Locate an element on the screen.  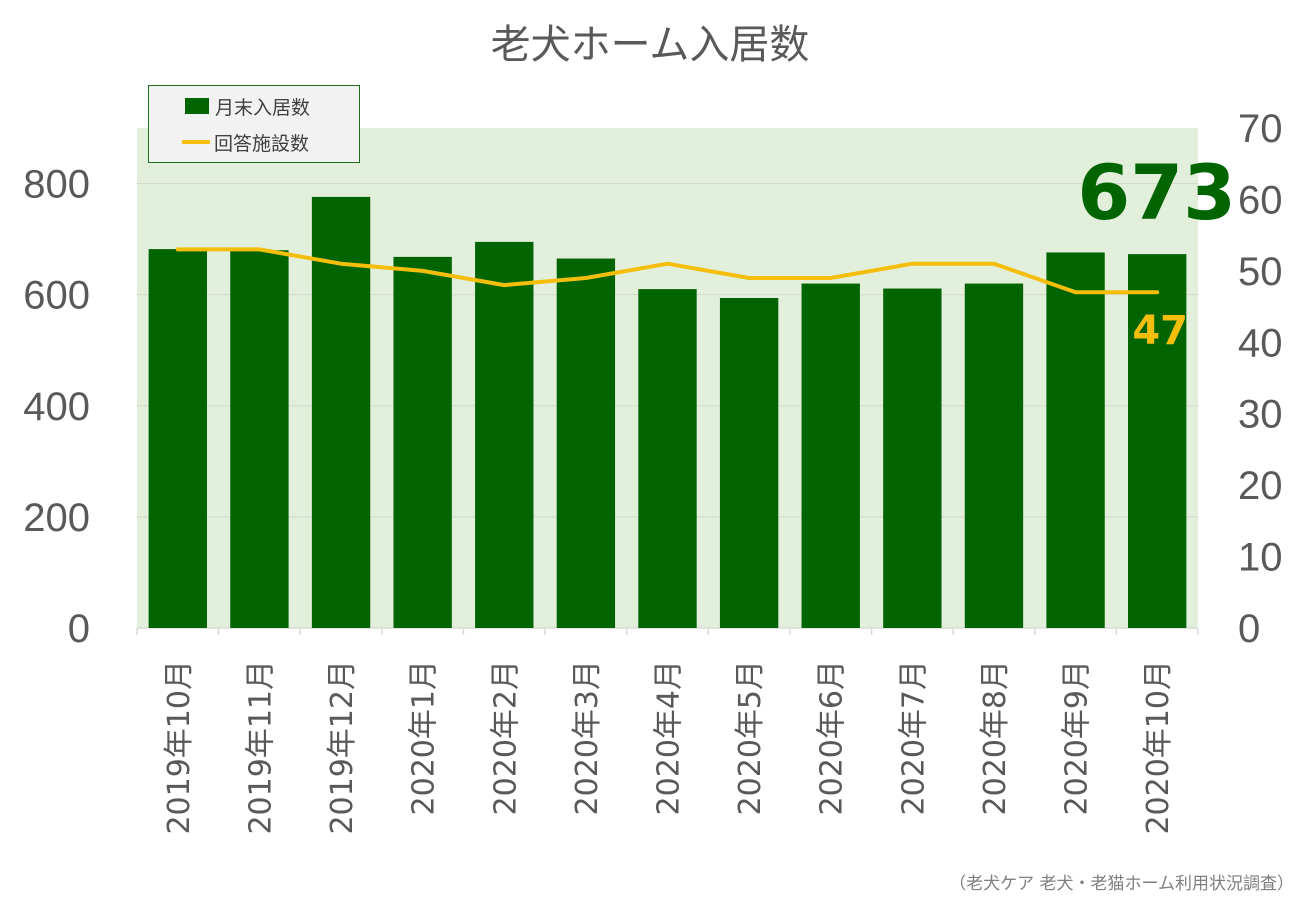
legend-item-line: 回答施設数 is located at coordinates (229, 142).